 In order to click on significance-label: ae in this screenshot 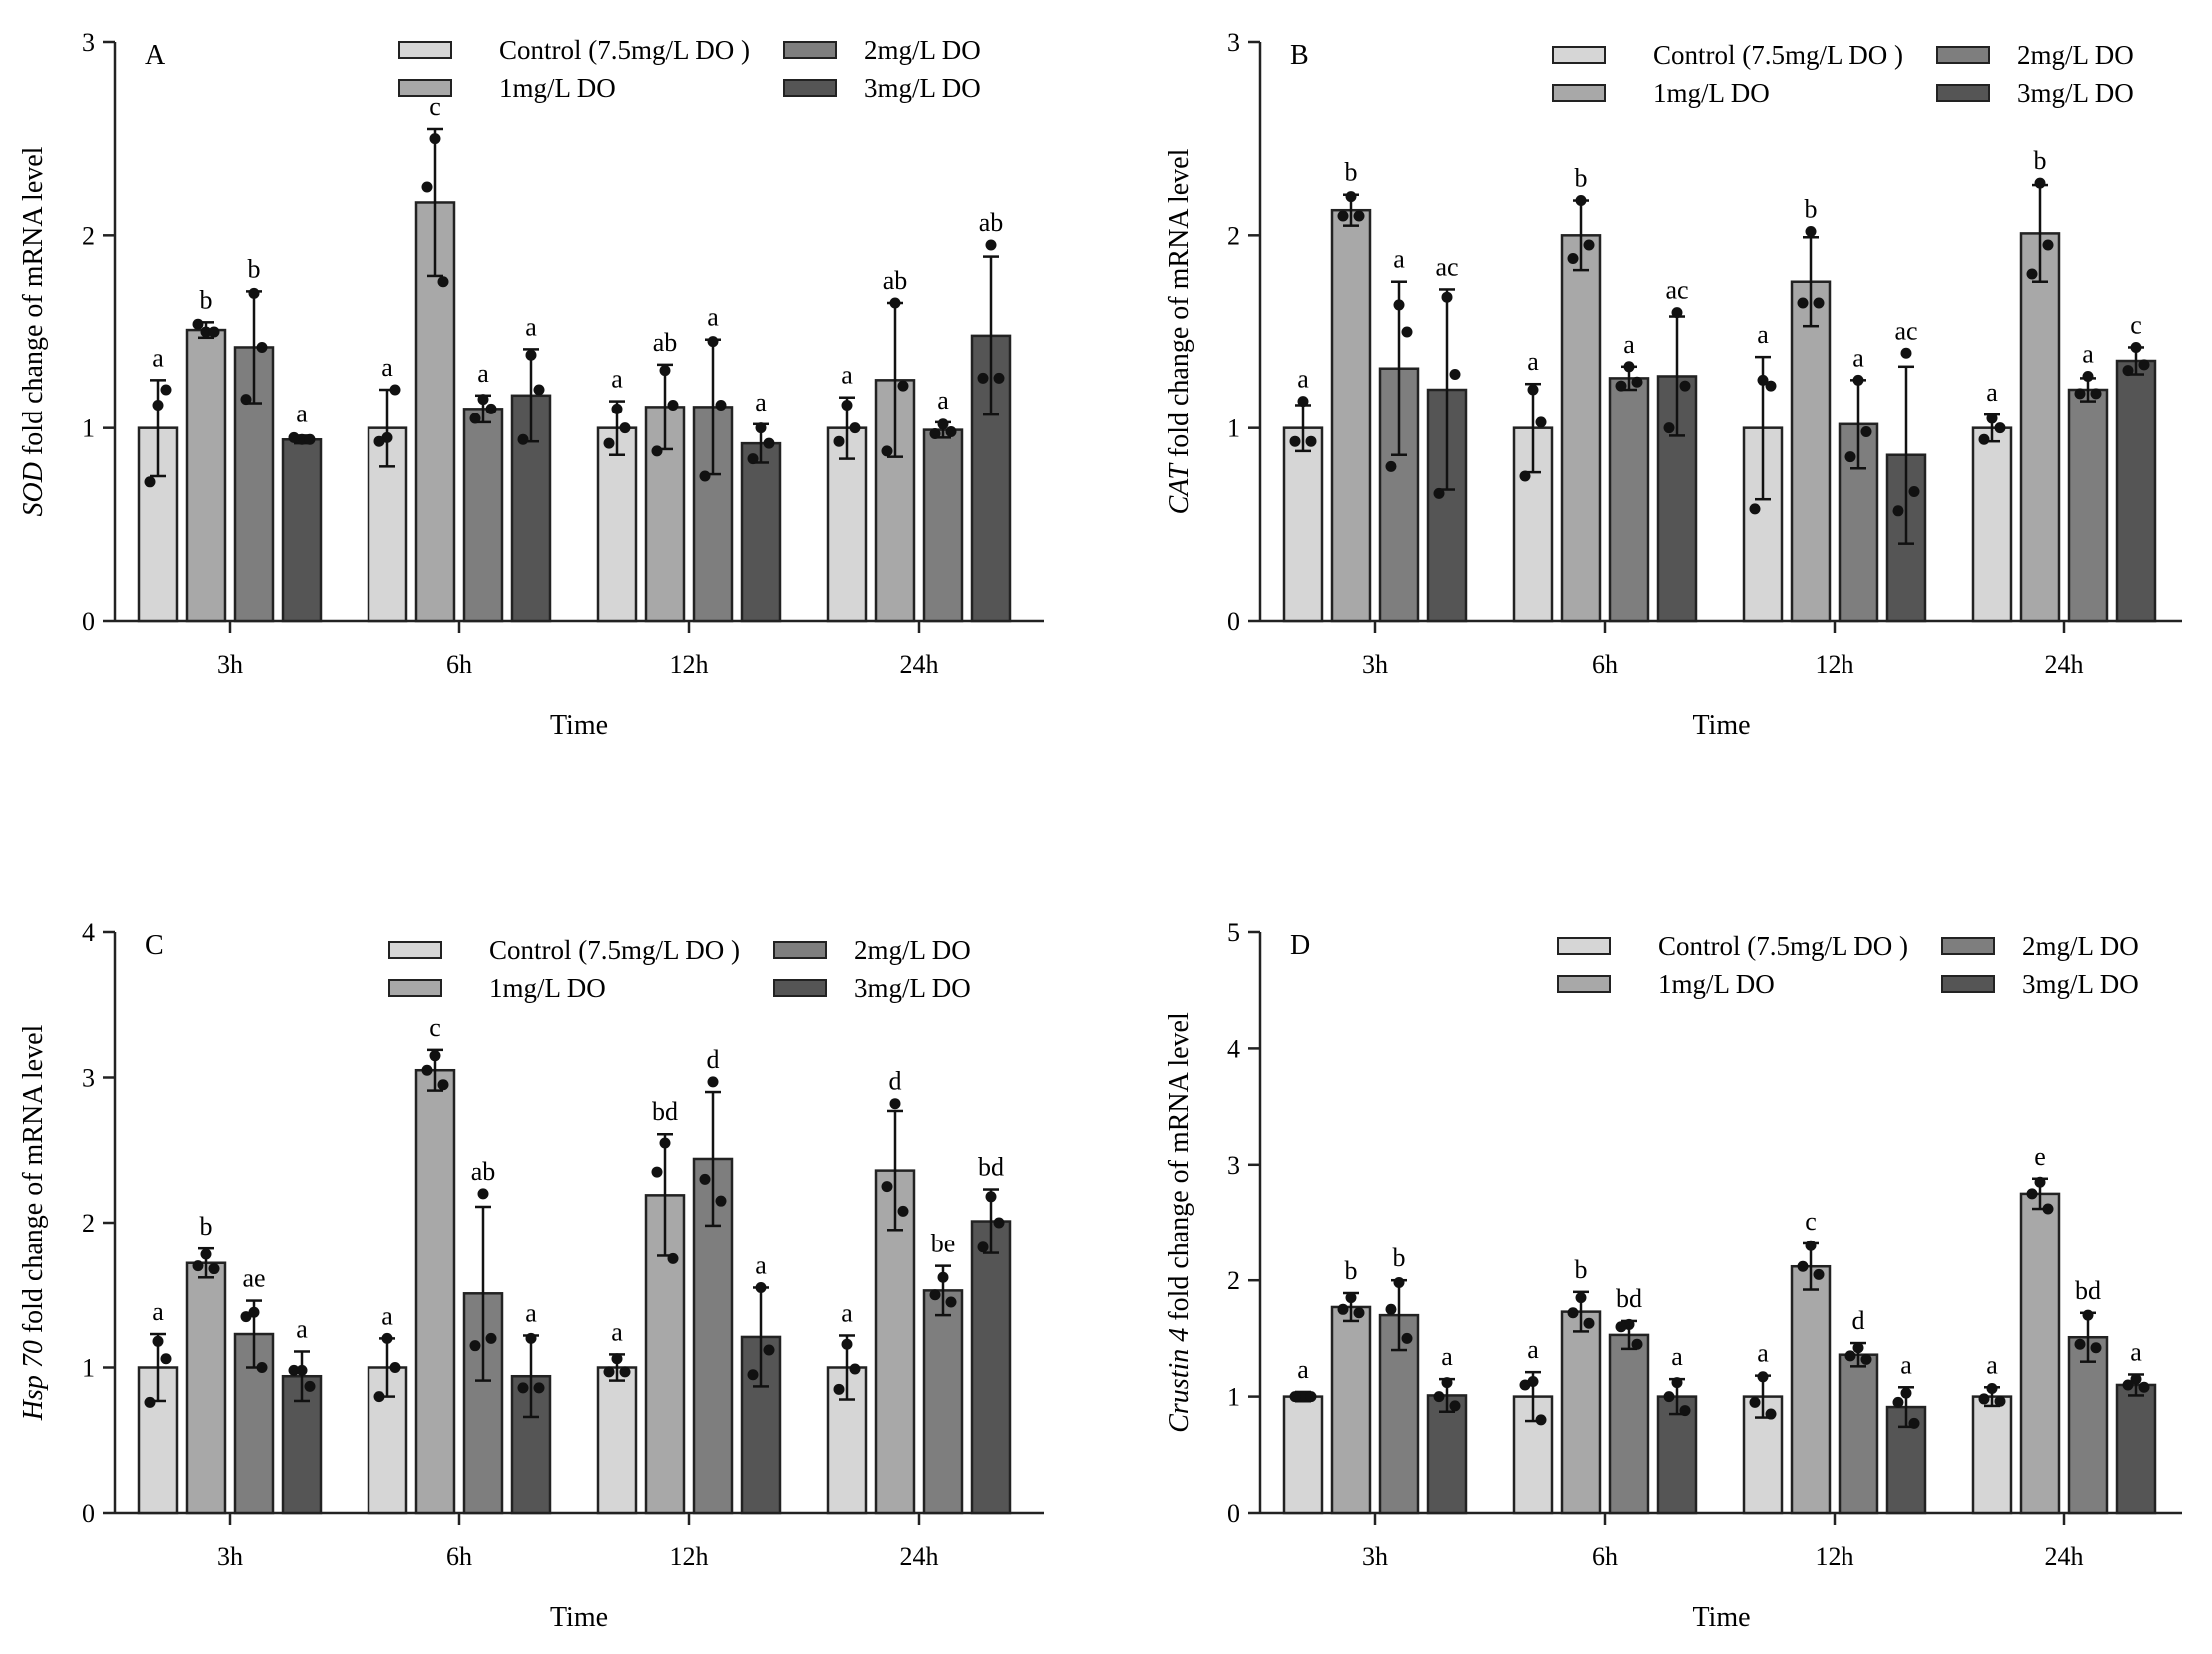, I will do `click(253, 1278)`.